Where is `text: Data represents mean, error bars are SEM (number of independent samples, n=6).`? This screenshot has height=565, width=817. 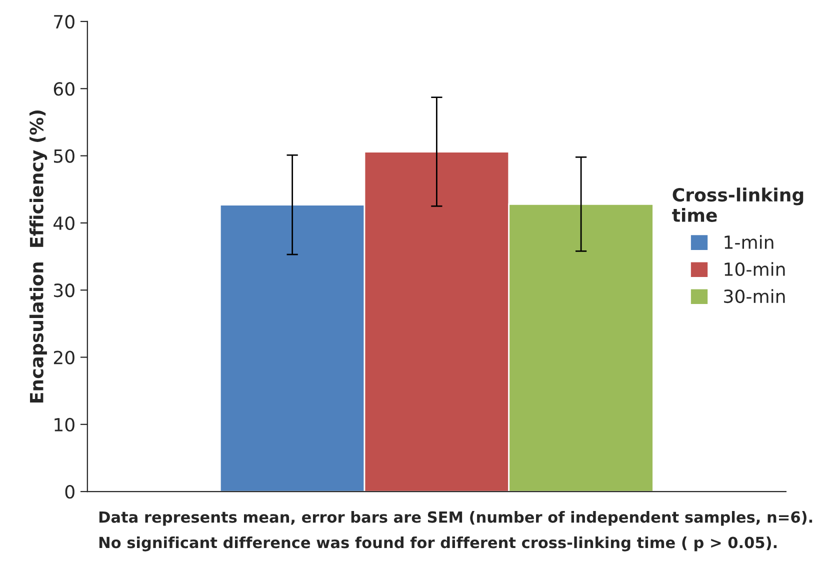 text: Data represents mean, error bars are SEM (number of independent samples, n=6). is located at coordinates (455, 518).